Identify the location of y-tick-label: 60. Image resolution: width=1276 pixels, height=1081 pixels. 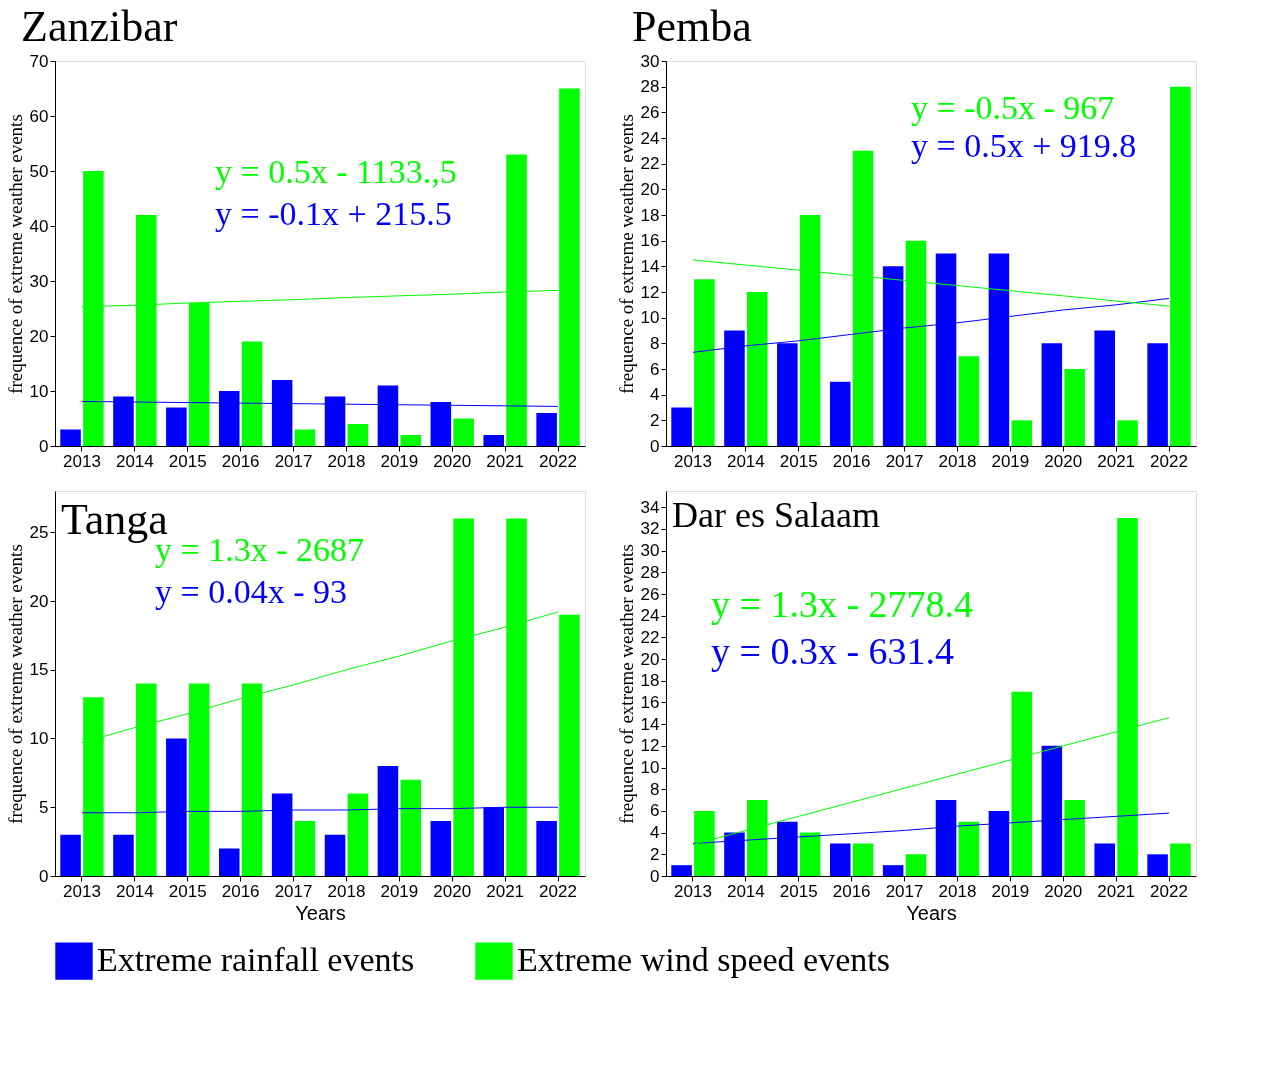
(39, 116).